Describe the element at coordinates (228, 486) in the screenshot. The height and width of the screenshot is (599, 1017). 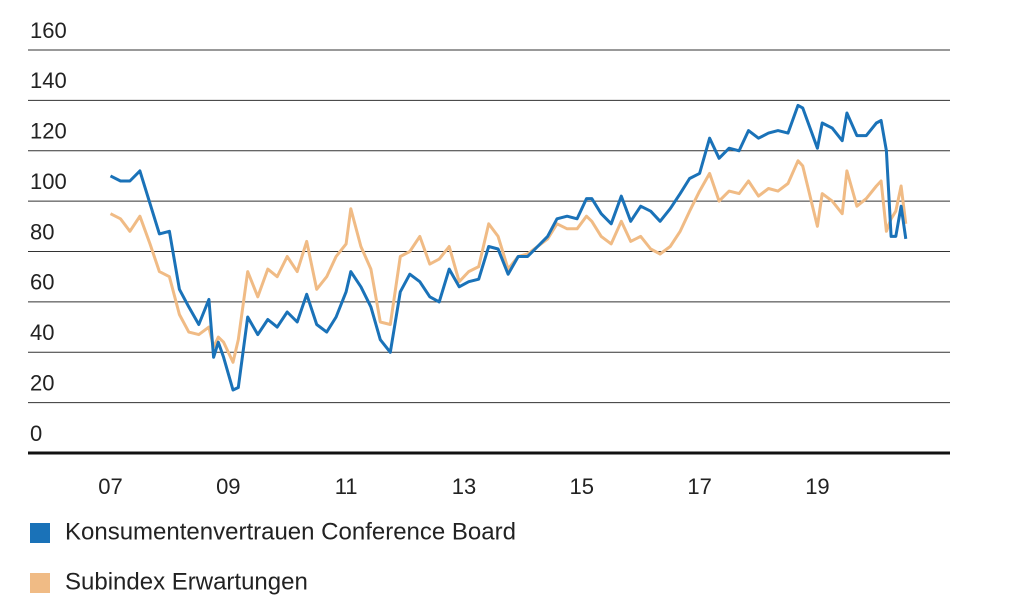
I see `x-tick-label: 09` at that location.